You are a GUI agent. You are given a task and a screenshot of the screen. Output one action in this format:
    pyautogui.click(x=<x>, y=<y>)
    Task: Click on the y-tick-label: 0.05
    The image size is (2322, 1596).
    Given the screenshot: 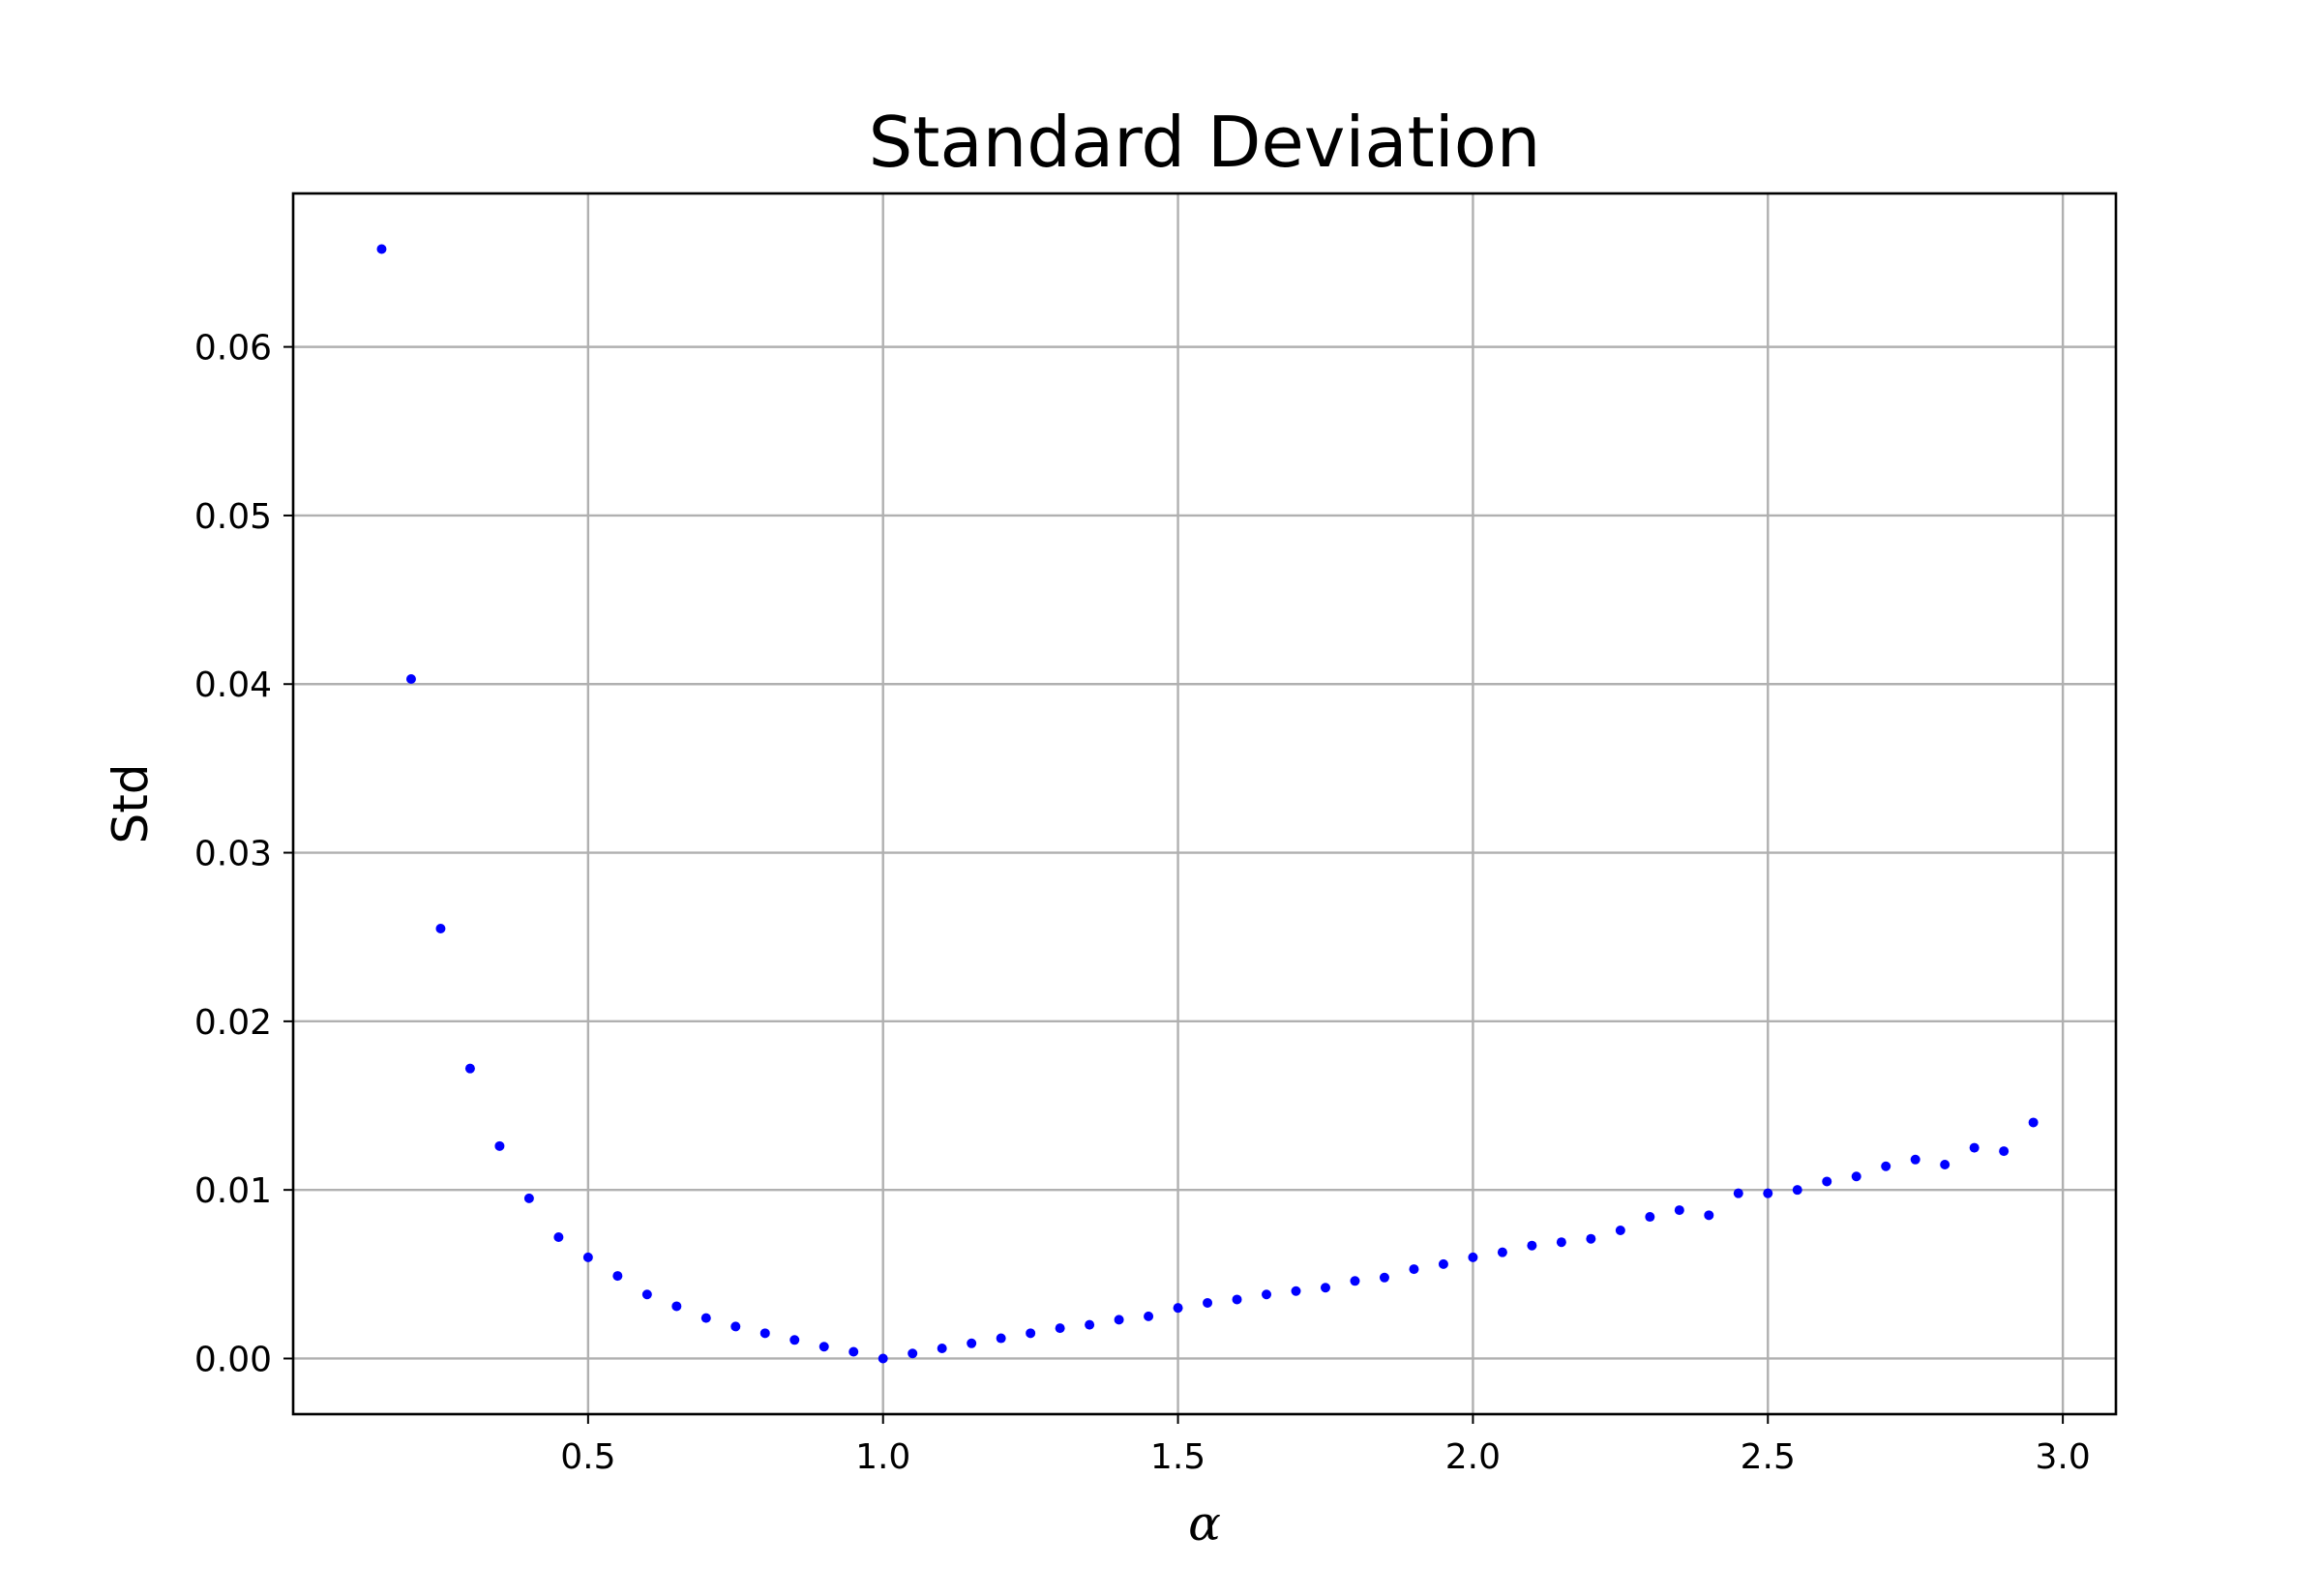 What is the action you would take?
    pyautogui.click(x=233, y=517)
    